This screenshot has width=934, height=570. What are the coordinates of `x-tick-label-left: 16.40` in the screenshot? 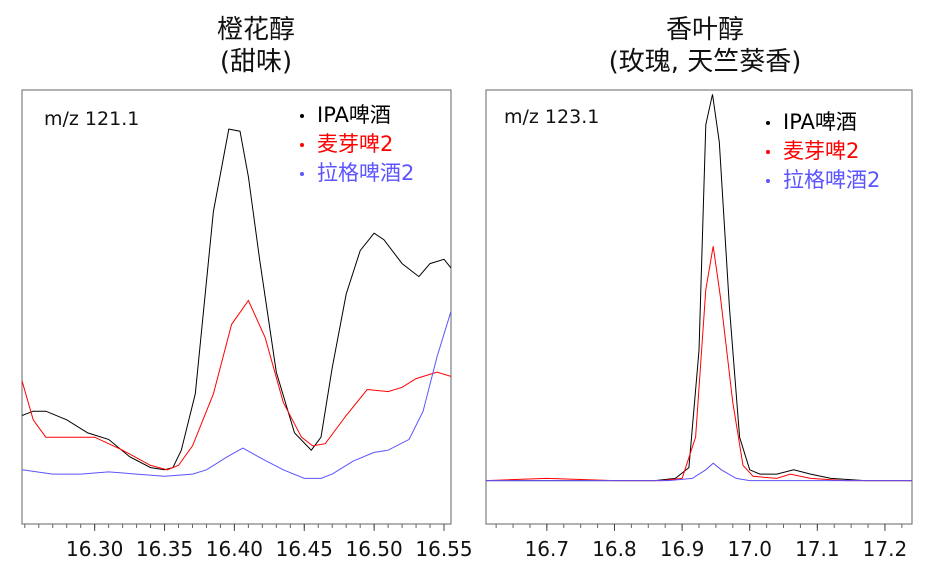 It's located at (234, 549).